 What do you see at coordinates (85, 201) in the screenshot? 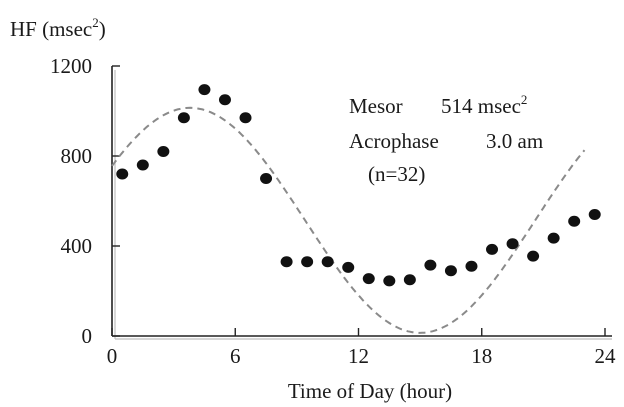
I see `y-axis-ticks: 0 400 800 1200` at bounding box center [85, 201].